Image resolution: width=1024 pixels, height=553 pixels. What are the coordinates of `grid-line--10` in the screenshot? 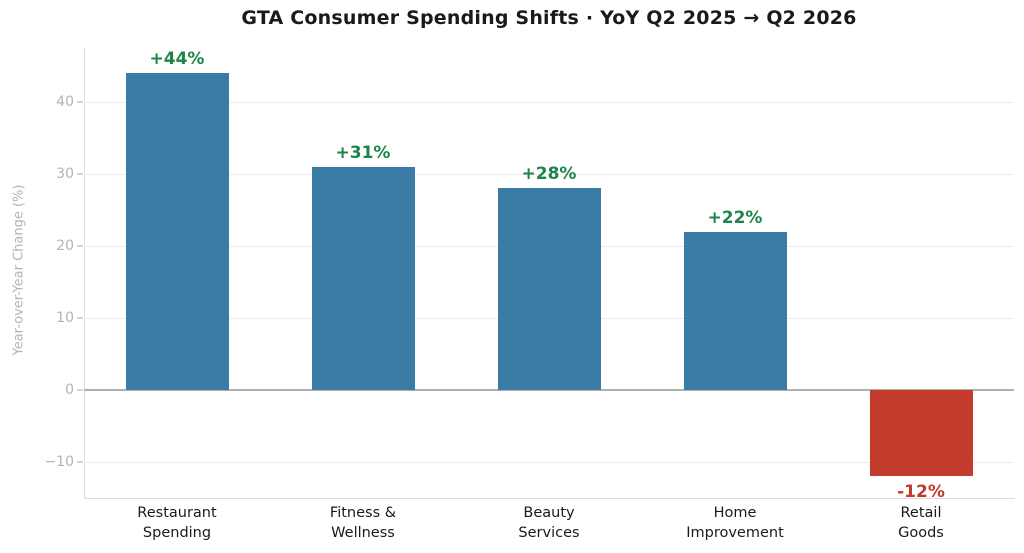 It's located at (549, 462).